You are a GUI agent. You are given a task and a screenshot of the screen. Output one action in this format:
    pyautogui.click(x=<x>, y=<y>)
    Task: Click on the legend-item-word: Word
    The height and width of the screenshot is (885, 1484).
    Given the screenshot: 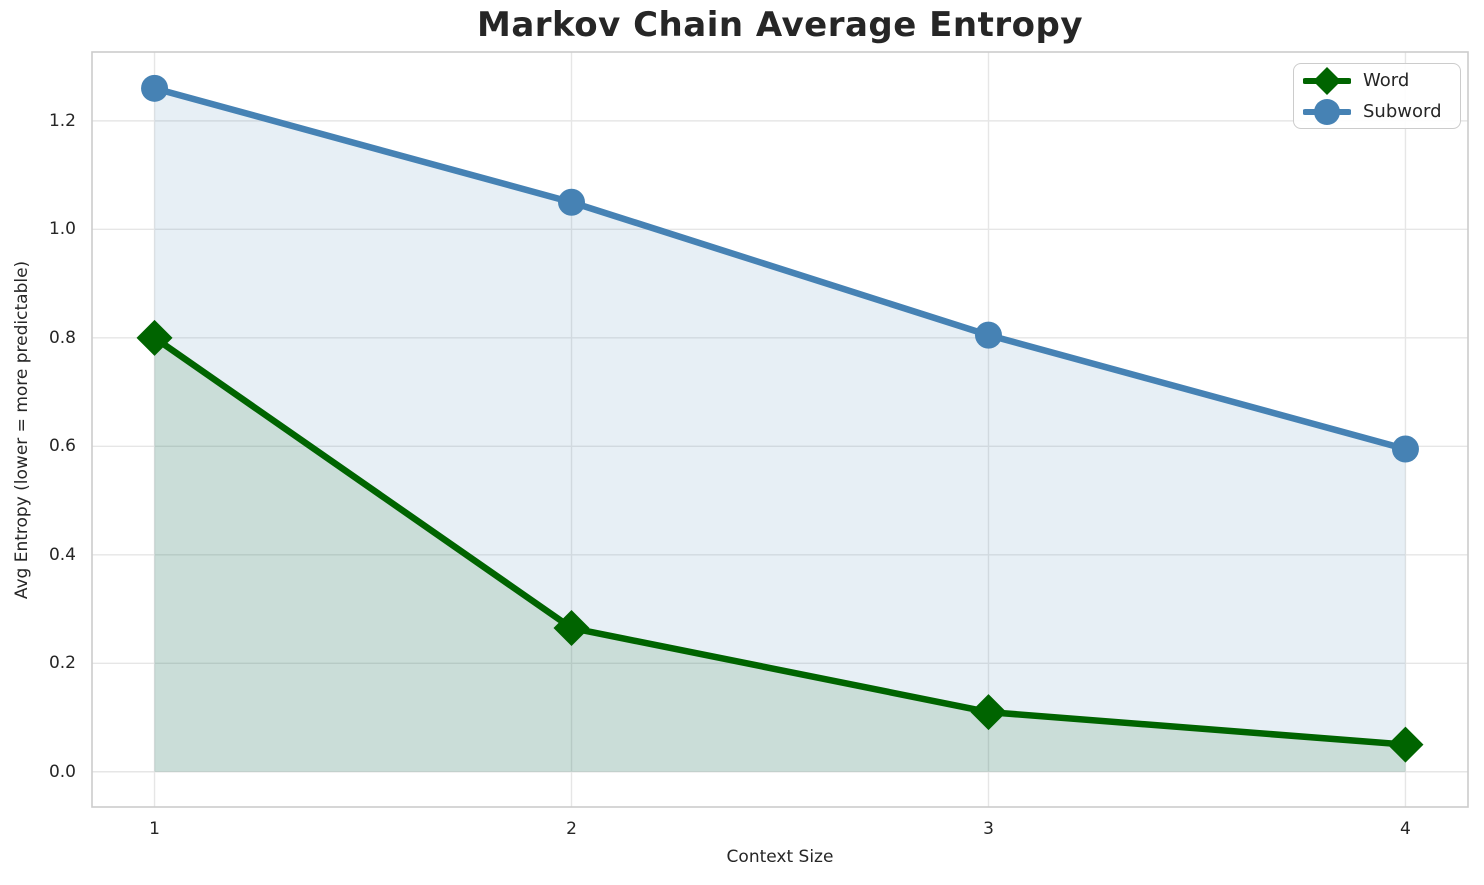 What is the action you would take?
    pyautogui.click(x=1381, y=80)
    